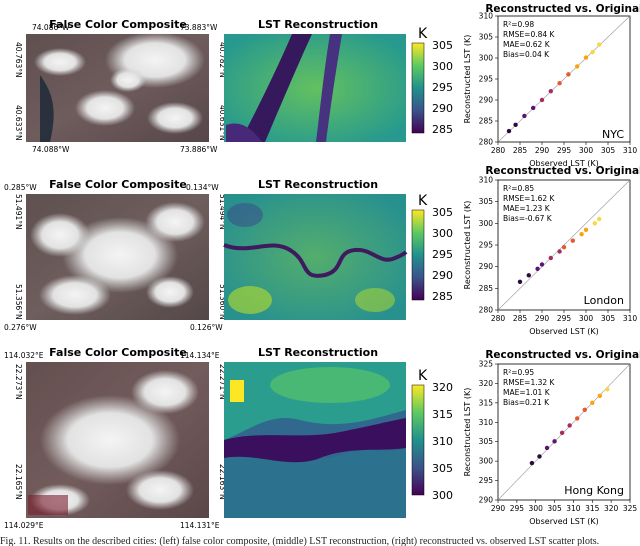 This screenshot has height=546, width=640. What do you see at coordinates (592, 508) in the screenshot?
I see `x-tick-label: 315` at bounding box center [592, 508].